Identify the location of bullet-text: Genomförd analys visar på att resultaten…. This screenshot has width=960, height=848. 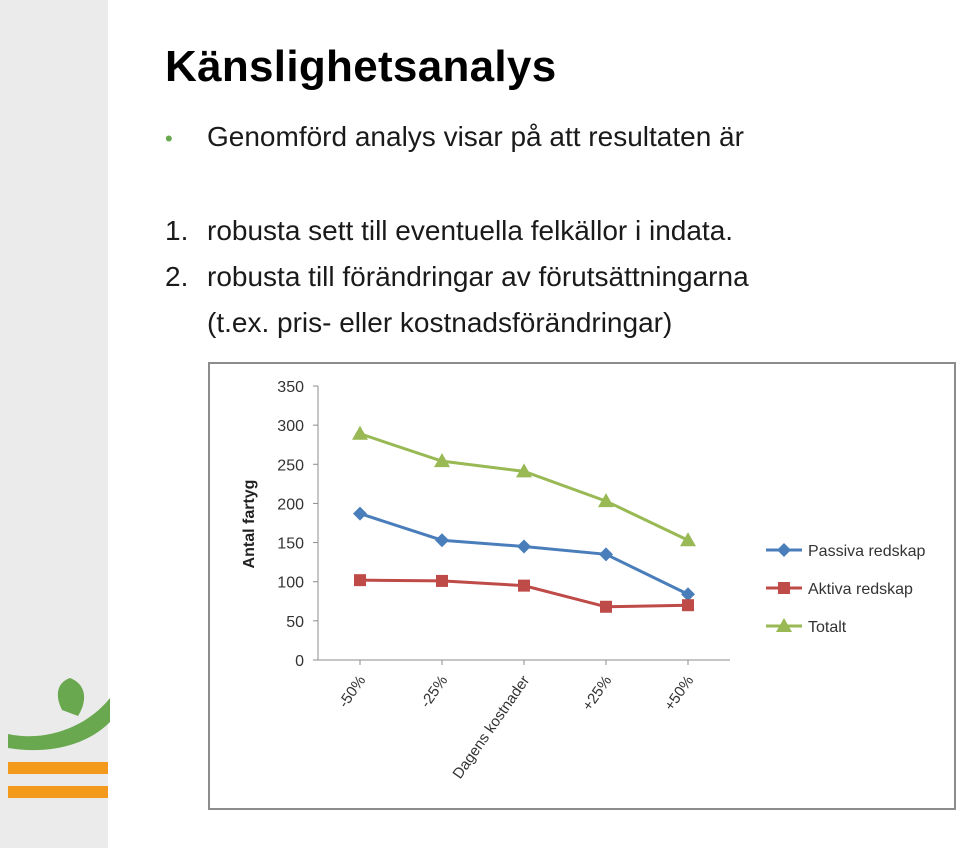
(475, 136).